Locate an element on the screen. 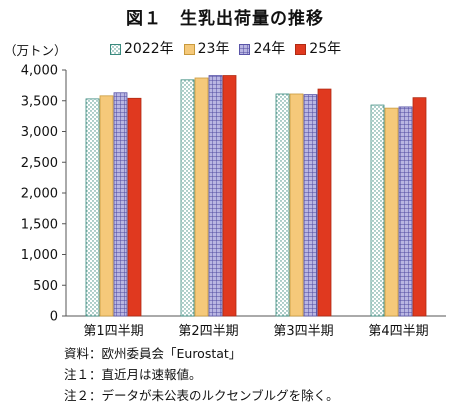 This screenshot has width=450, height=409. legend-item-23: 23年 is located at coordinates (206, 48).